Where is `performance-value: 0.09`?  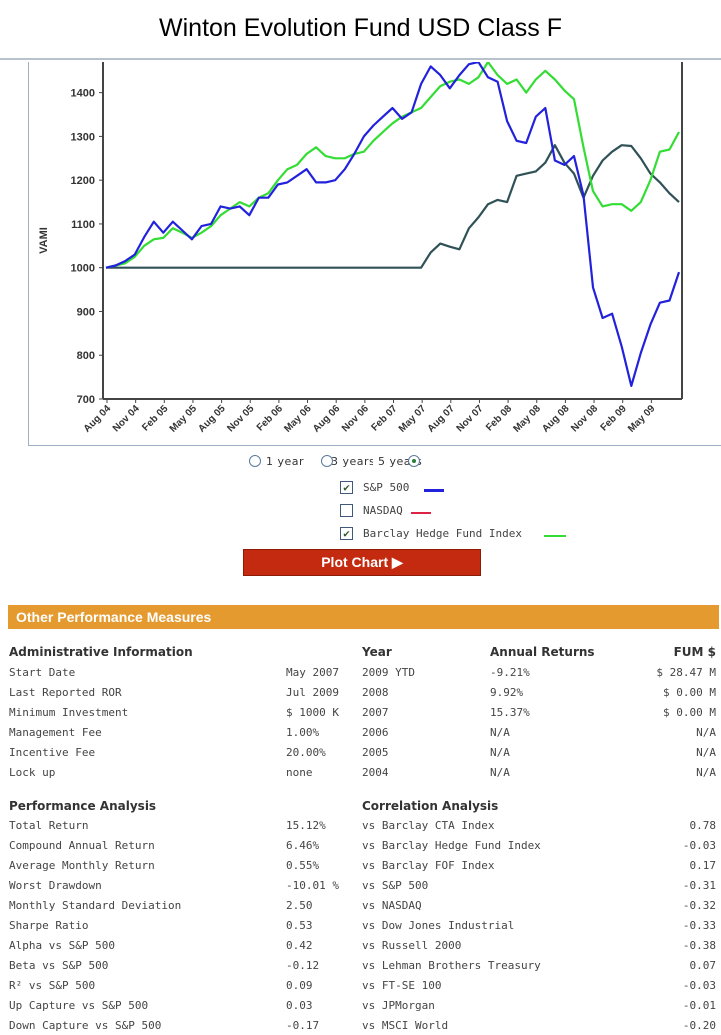 performance-value: 0.09 is located at coordinates (299, 985).